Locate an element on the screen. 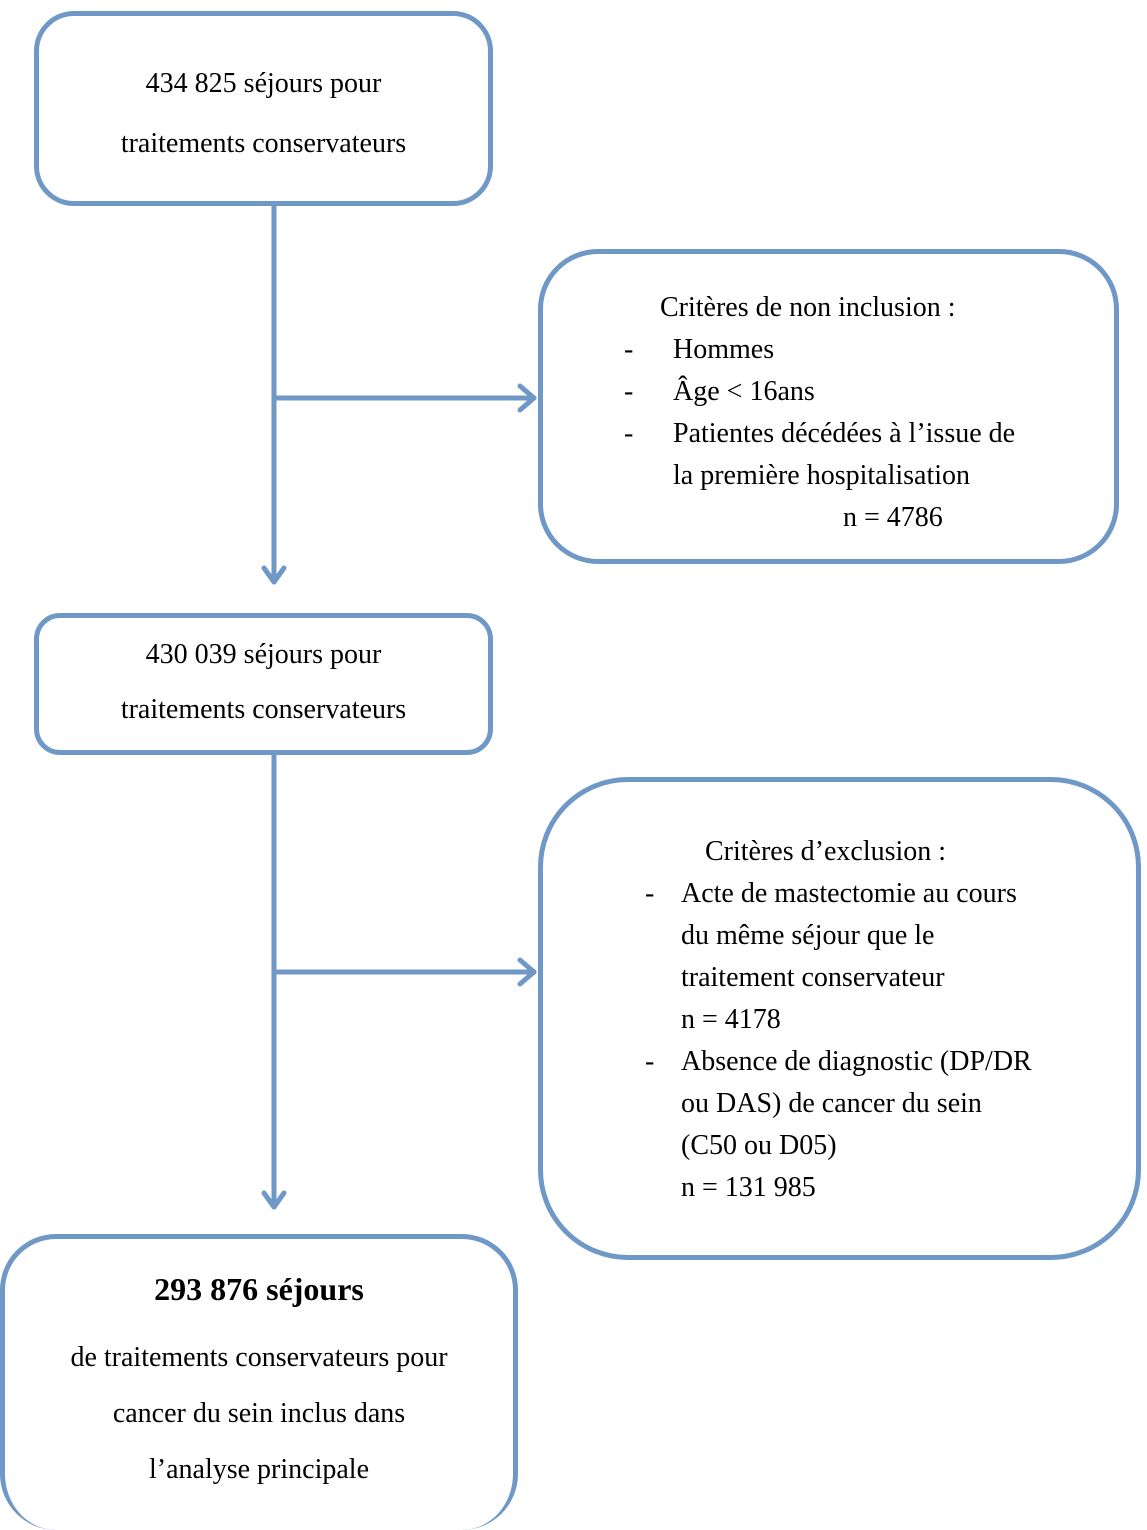 The image size is (1147, 1530). non-inclusion-title: Critères de non inclusion : is located at coordinates (808, 307).